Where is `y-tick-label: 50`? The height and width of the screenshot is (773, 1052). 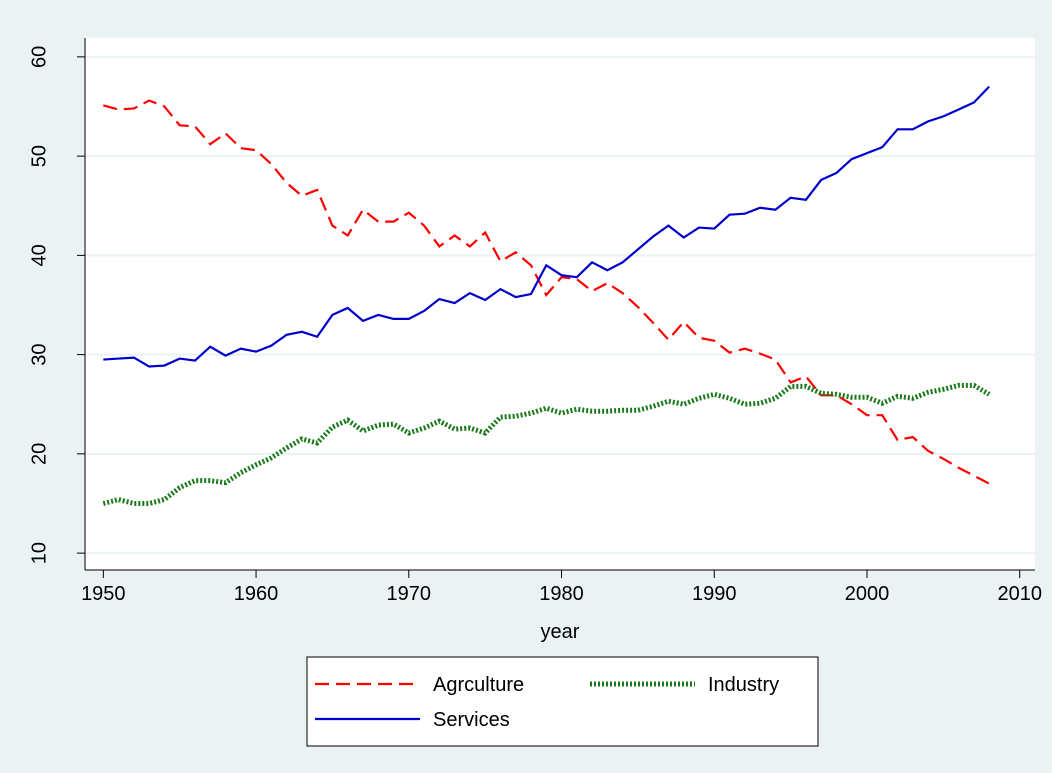
y-tick-label: 50 is located at coordinates (39, 156).